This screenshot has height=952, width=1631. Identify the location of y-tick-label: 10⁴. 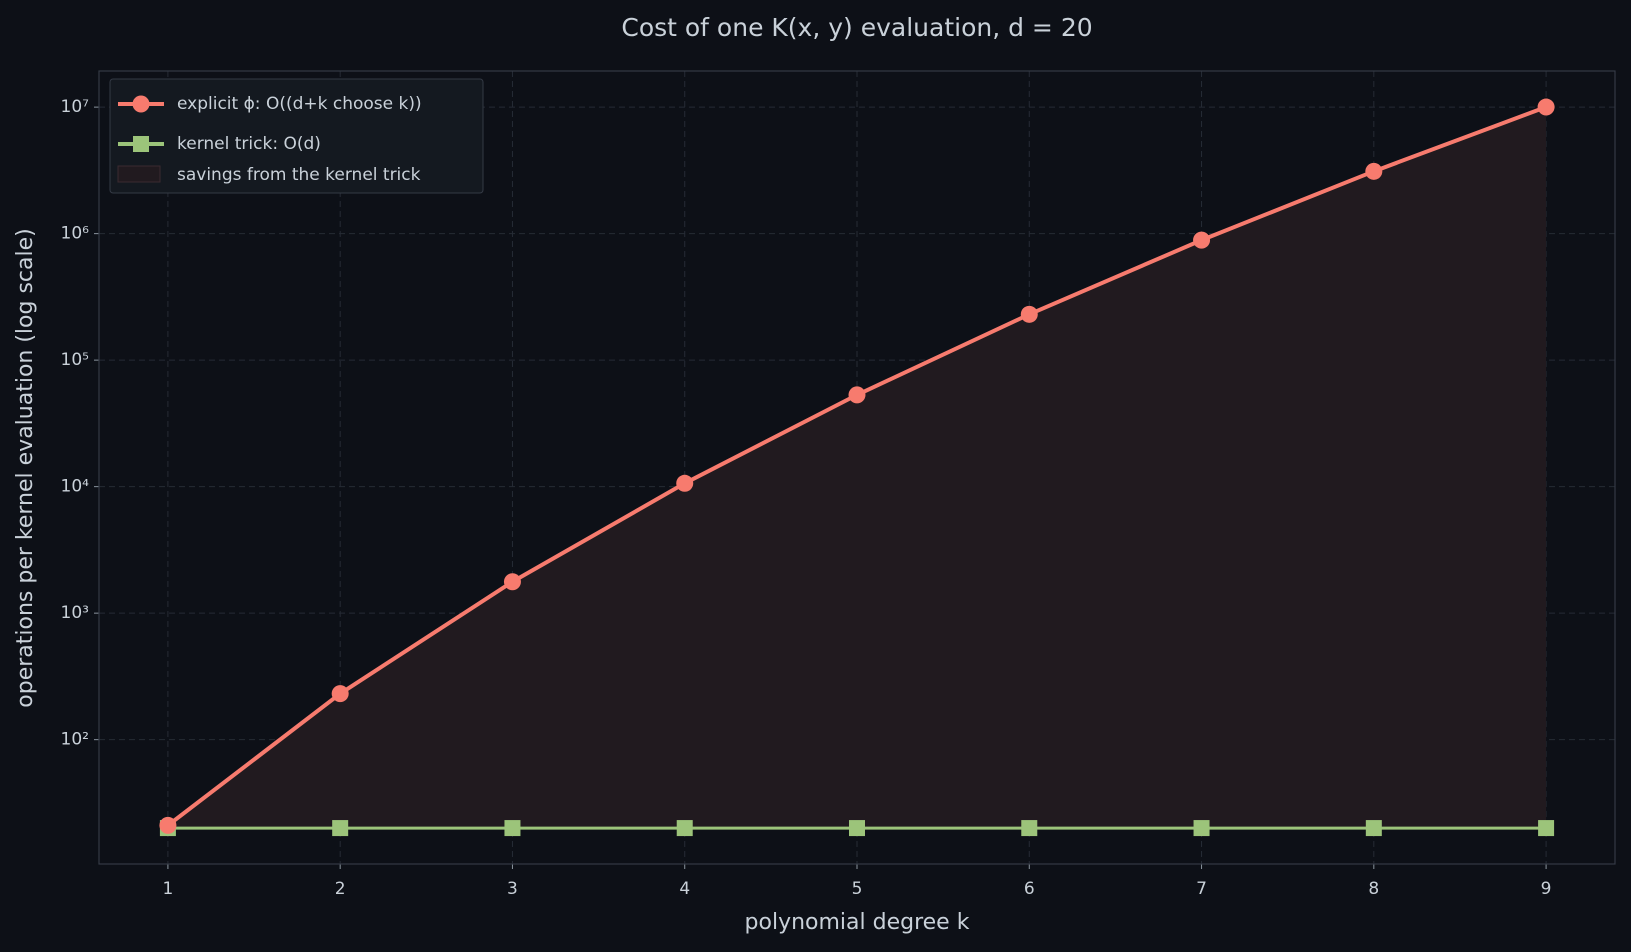
(75, 487).